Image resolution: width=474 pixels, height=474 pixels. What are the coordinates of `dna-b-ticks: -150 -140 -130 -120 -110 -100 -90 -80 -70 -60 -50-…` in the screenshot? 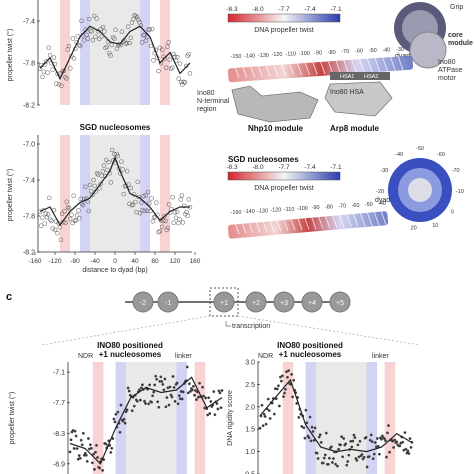 It's located at (307, 208).